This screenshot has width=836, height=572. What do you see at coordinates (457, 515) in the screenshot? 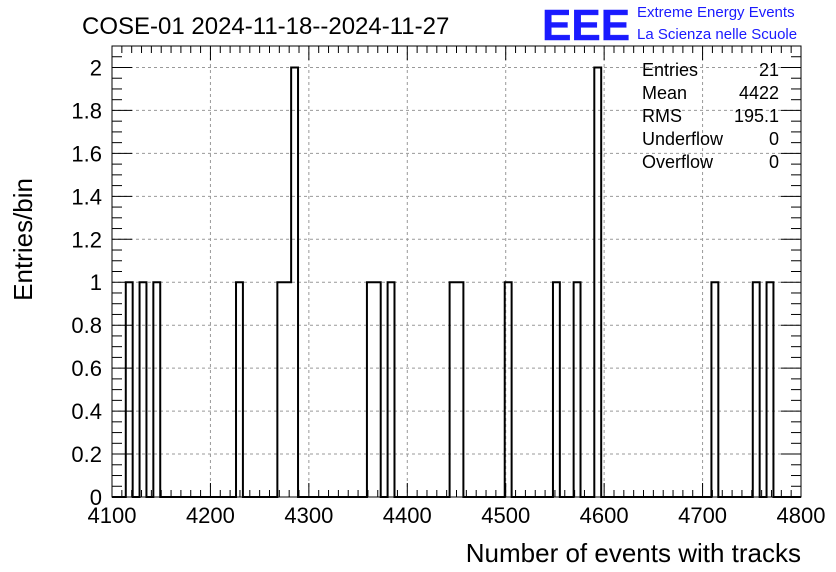
I see `x-tick-labels: 4100 4200 4300 4400 4500 4600 4700 4800` at bounding box center [457, 515].